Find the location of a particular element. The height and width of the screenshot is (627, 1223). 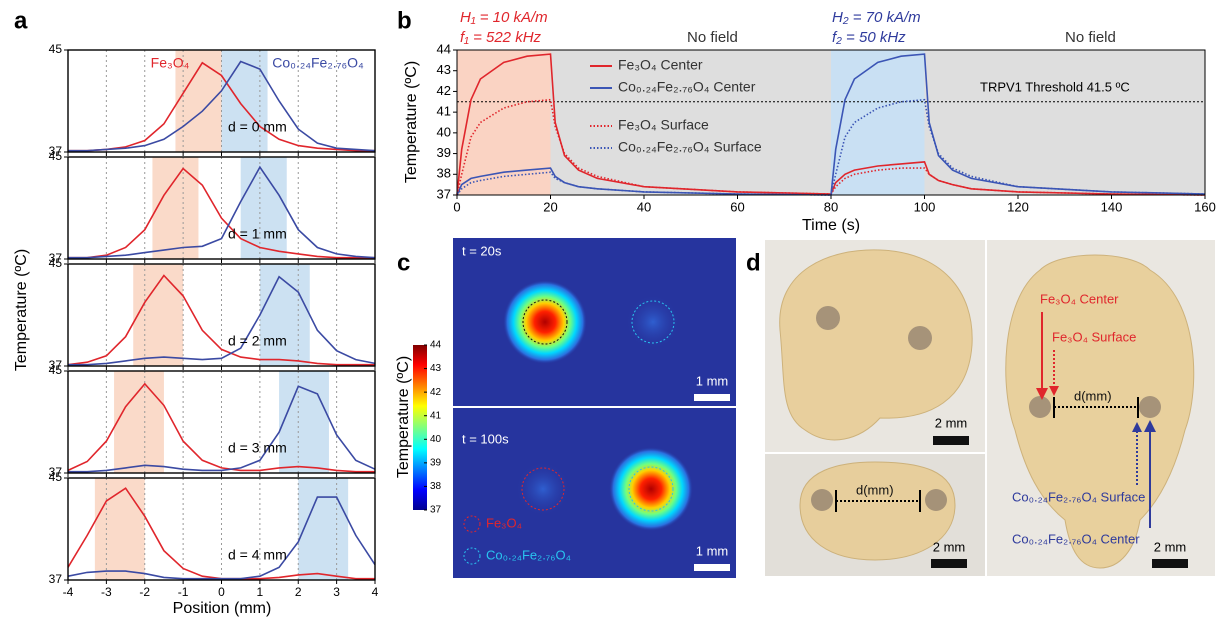

legend-label: Co₀.₂₄Fe₂.₇₆O₄ Surface is located at coordinates (690, 147).